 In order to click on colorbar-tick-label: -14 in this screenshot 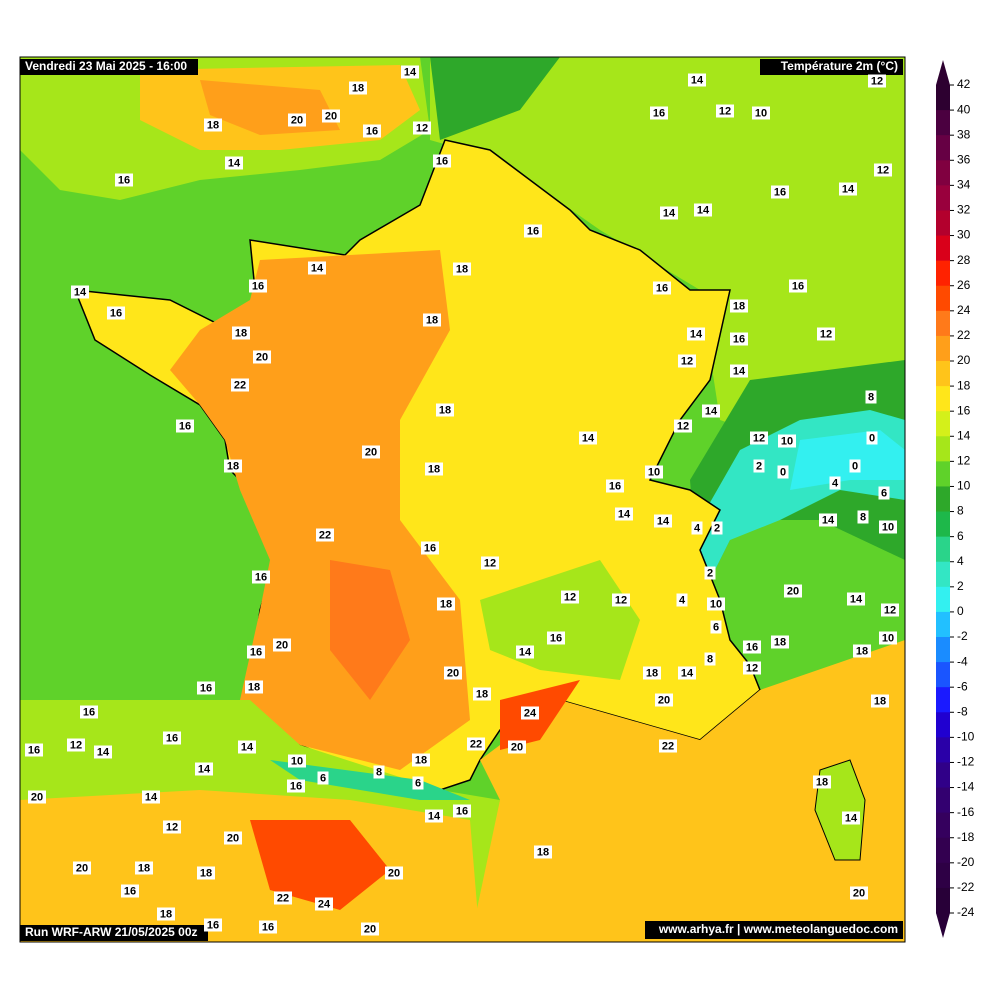, I will do `click(966, 787)`.